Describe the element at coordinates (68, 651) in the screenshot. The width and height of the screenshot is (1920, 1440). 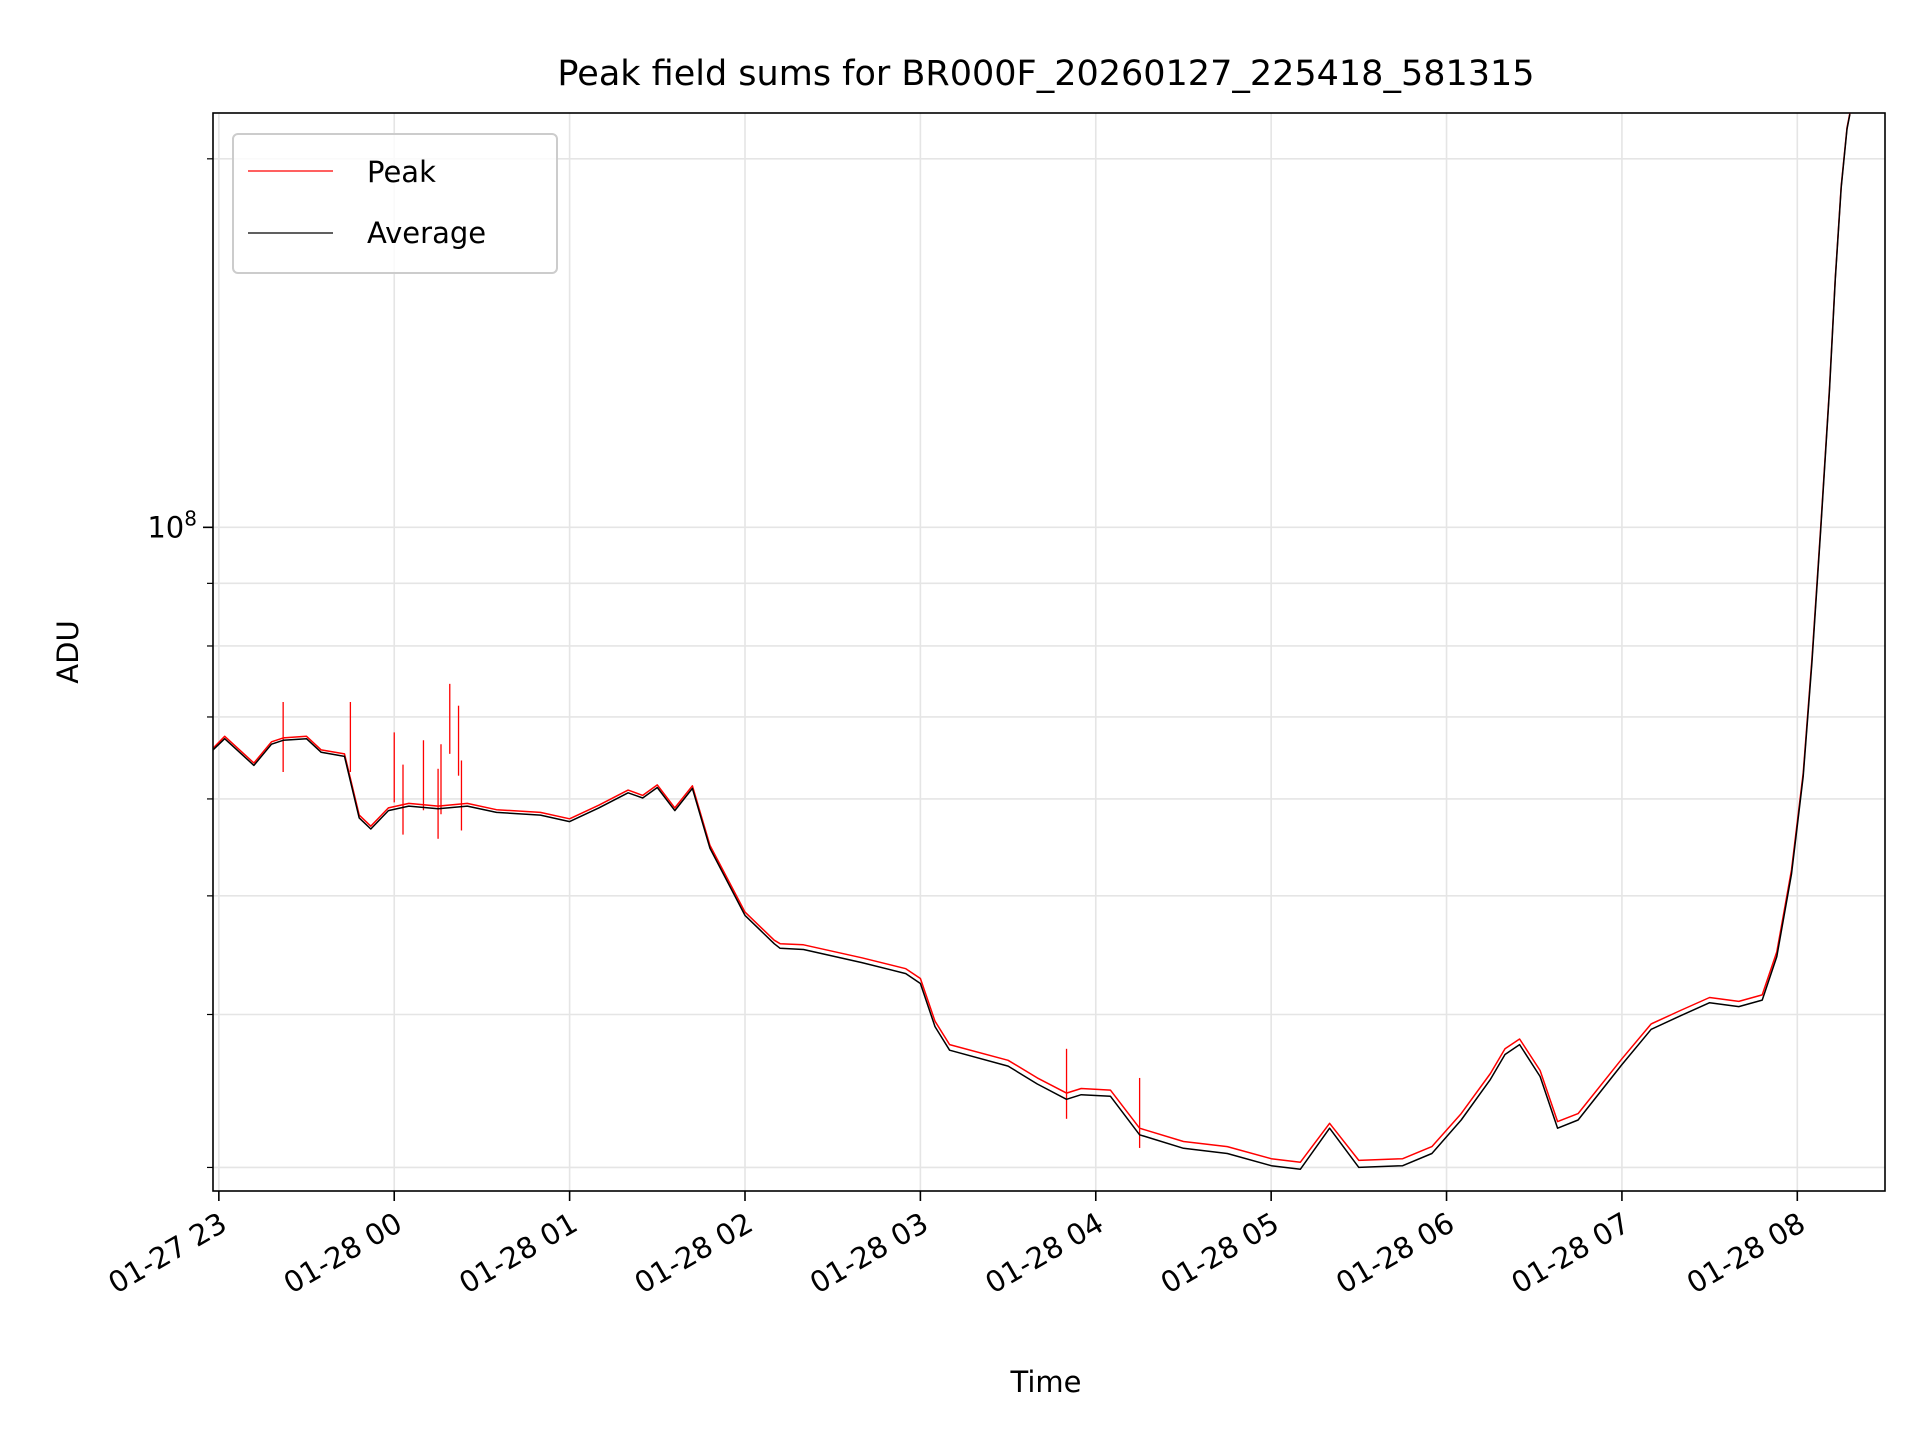
I see `y-axis-label: ADU` at that location.